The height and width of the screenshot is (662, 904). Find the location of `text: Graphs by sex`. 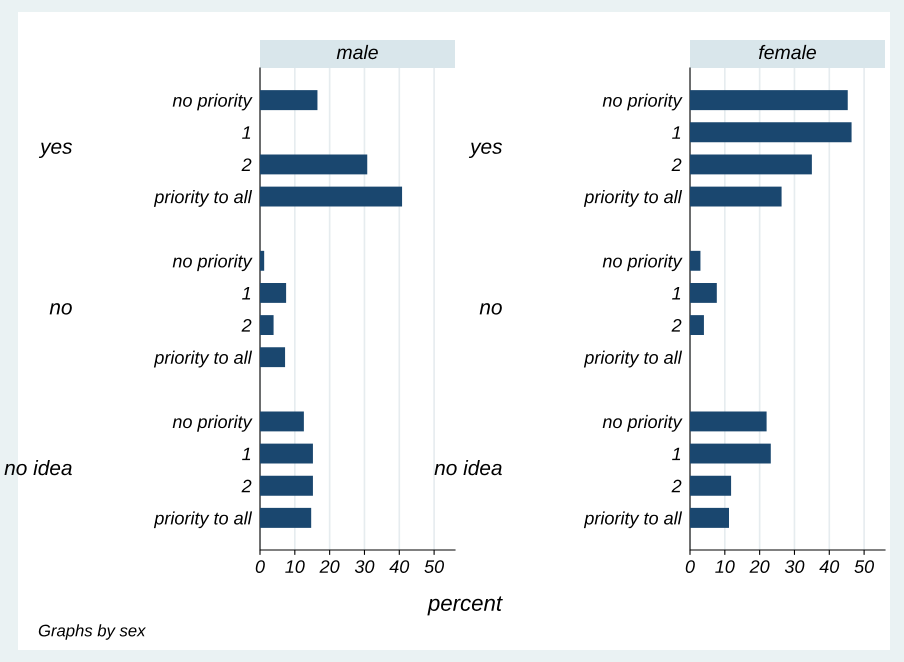

text: Graphs by sex is located at coordinates (92, 632).